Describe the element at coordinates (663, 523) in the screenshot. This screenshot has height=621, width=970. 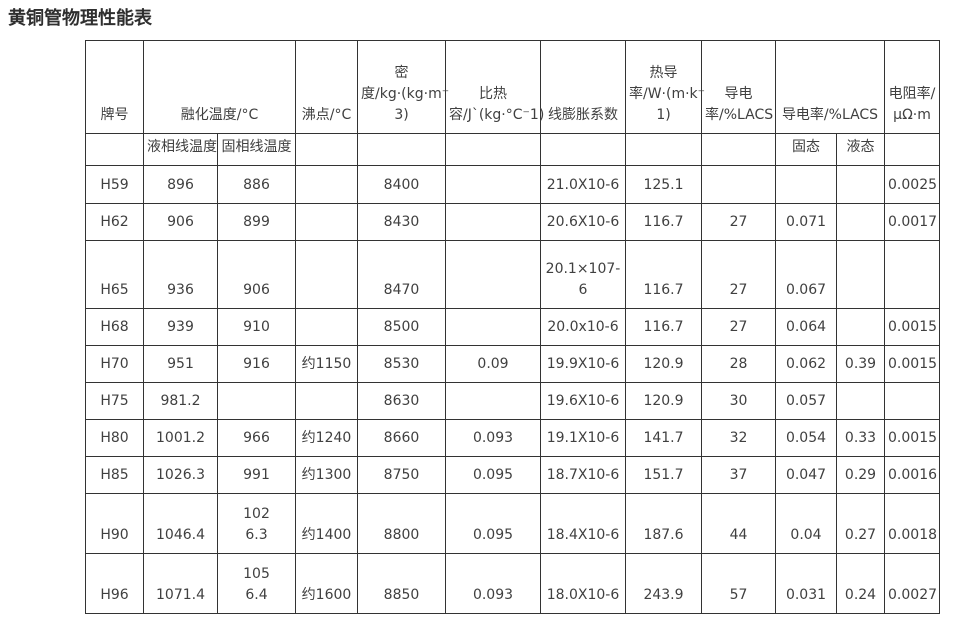
I see `table-cell: 187.6` at that location.